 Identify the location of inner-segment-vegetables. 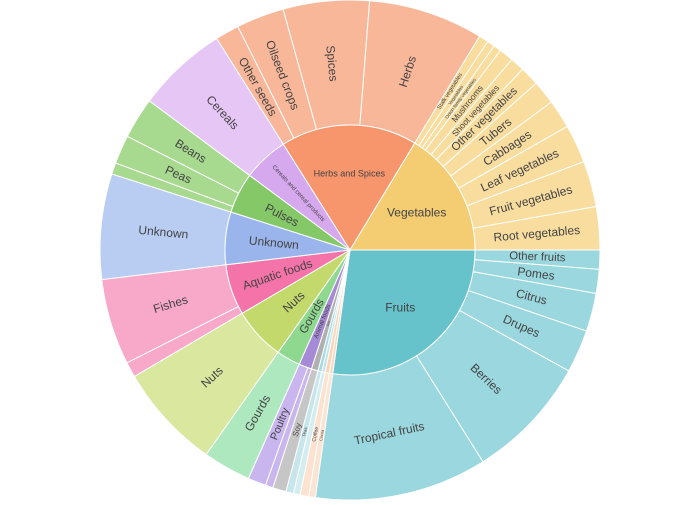
(412, 196).